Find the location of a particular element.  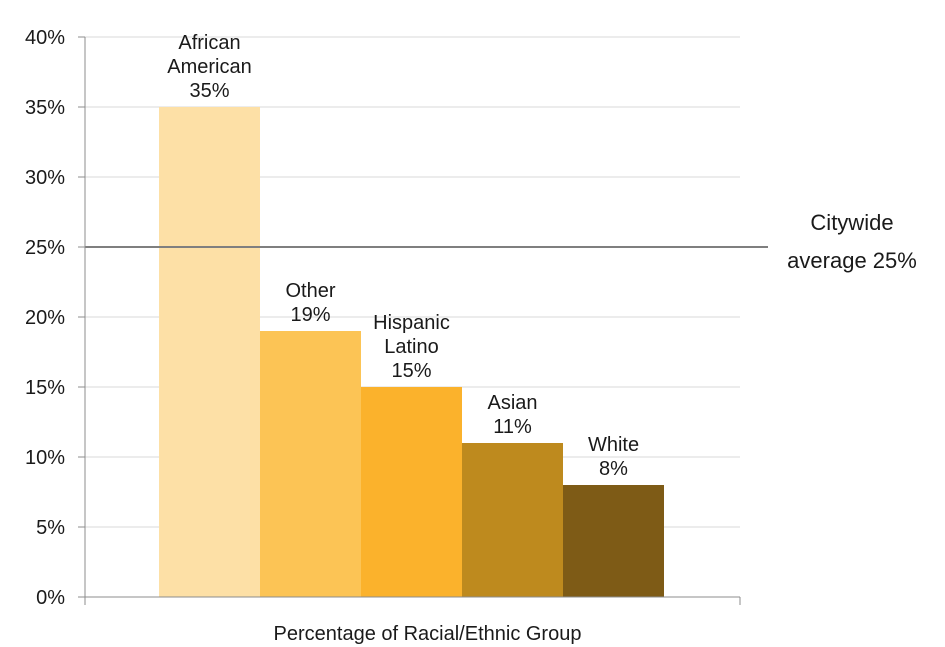

bar-category-label: Asian is located at coordinates (512, 403).